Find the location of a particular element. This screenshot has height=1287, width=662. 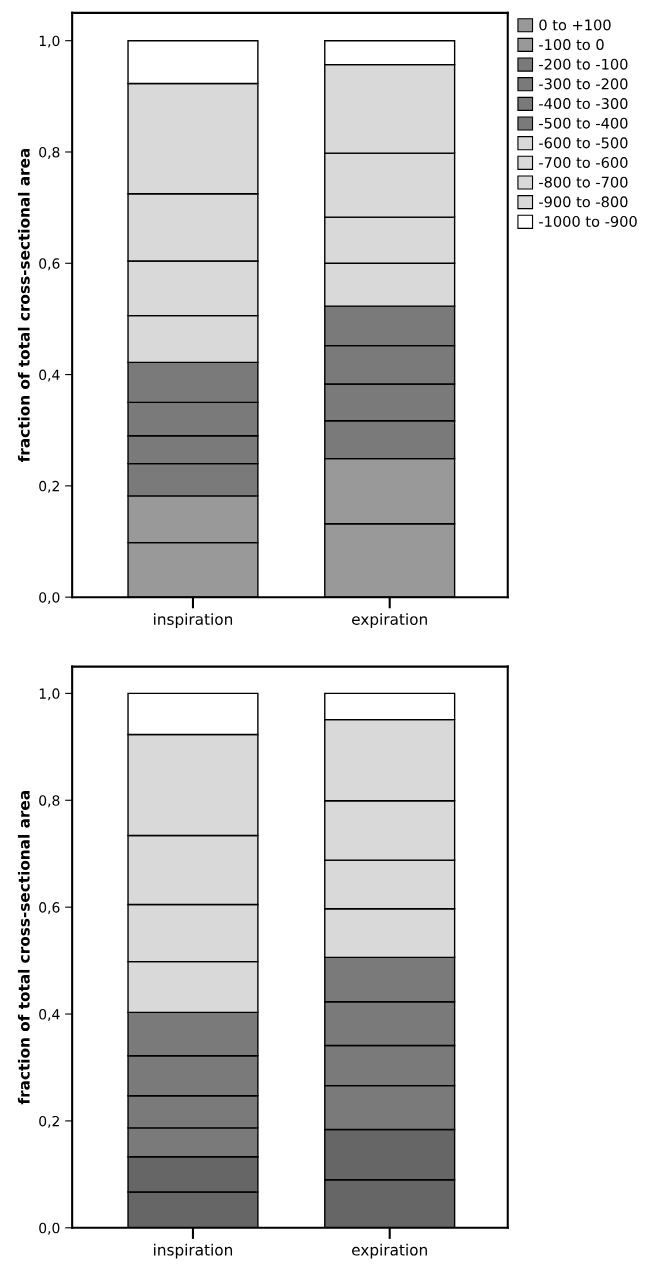

legend-label: 0 to +100 is located at coordinates (575, 25).